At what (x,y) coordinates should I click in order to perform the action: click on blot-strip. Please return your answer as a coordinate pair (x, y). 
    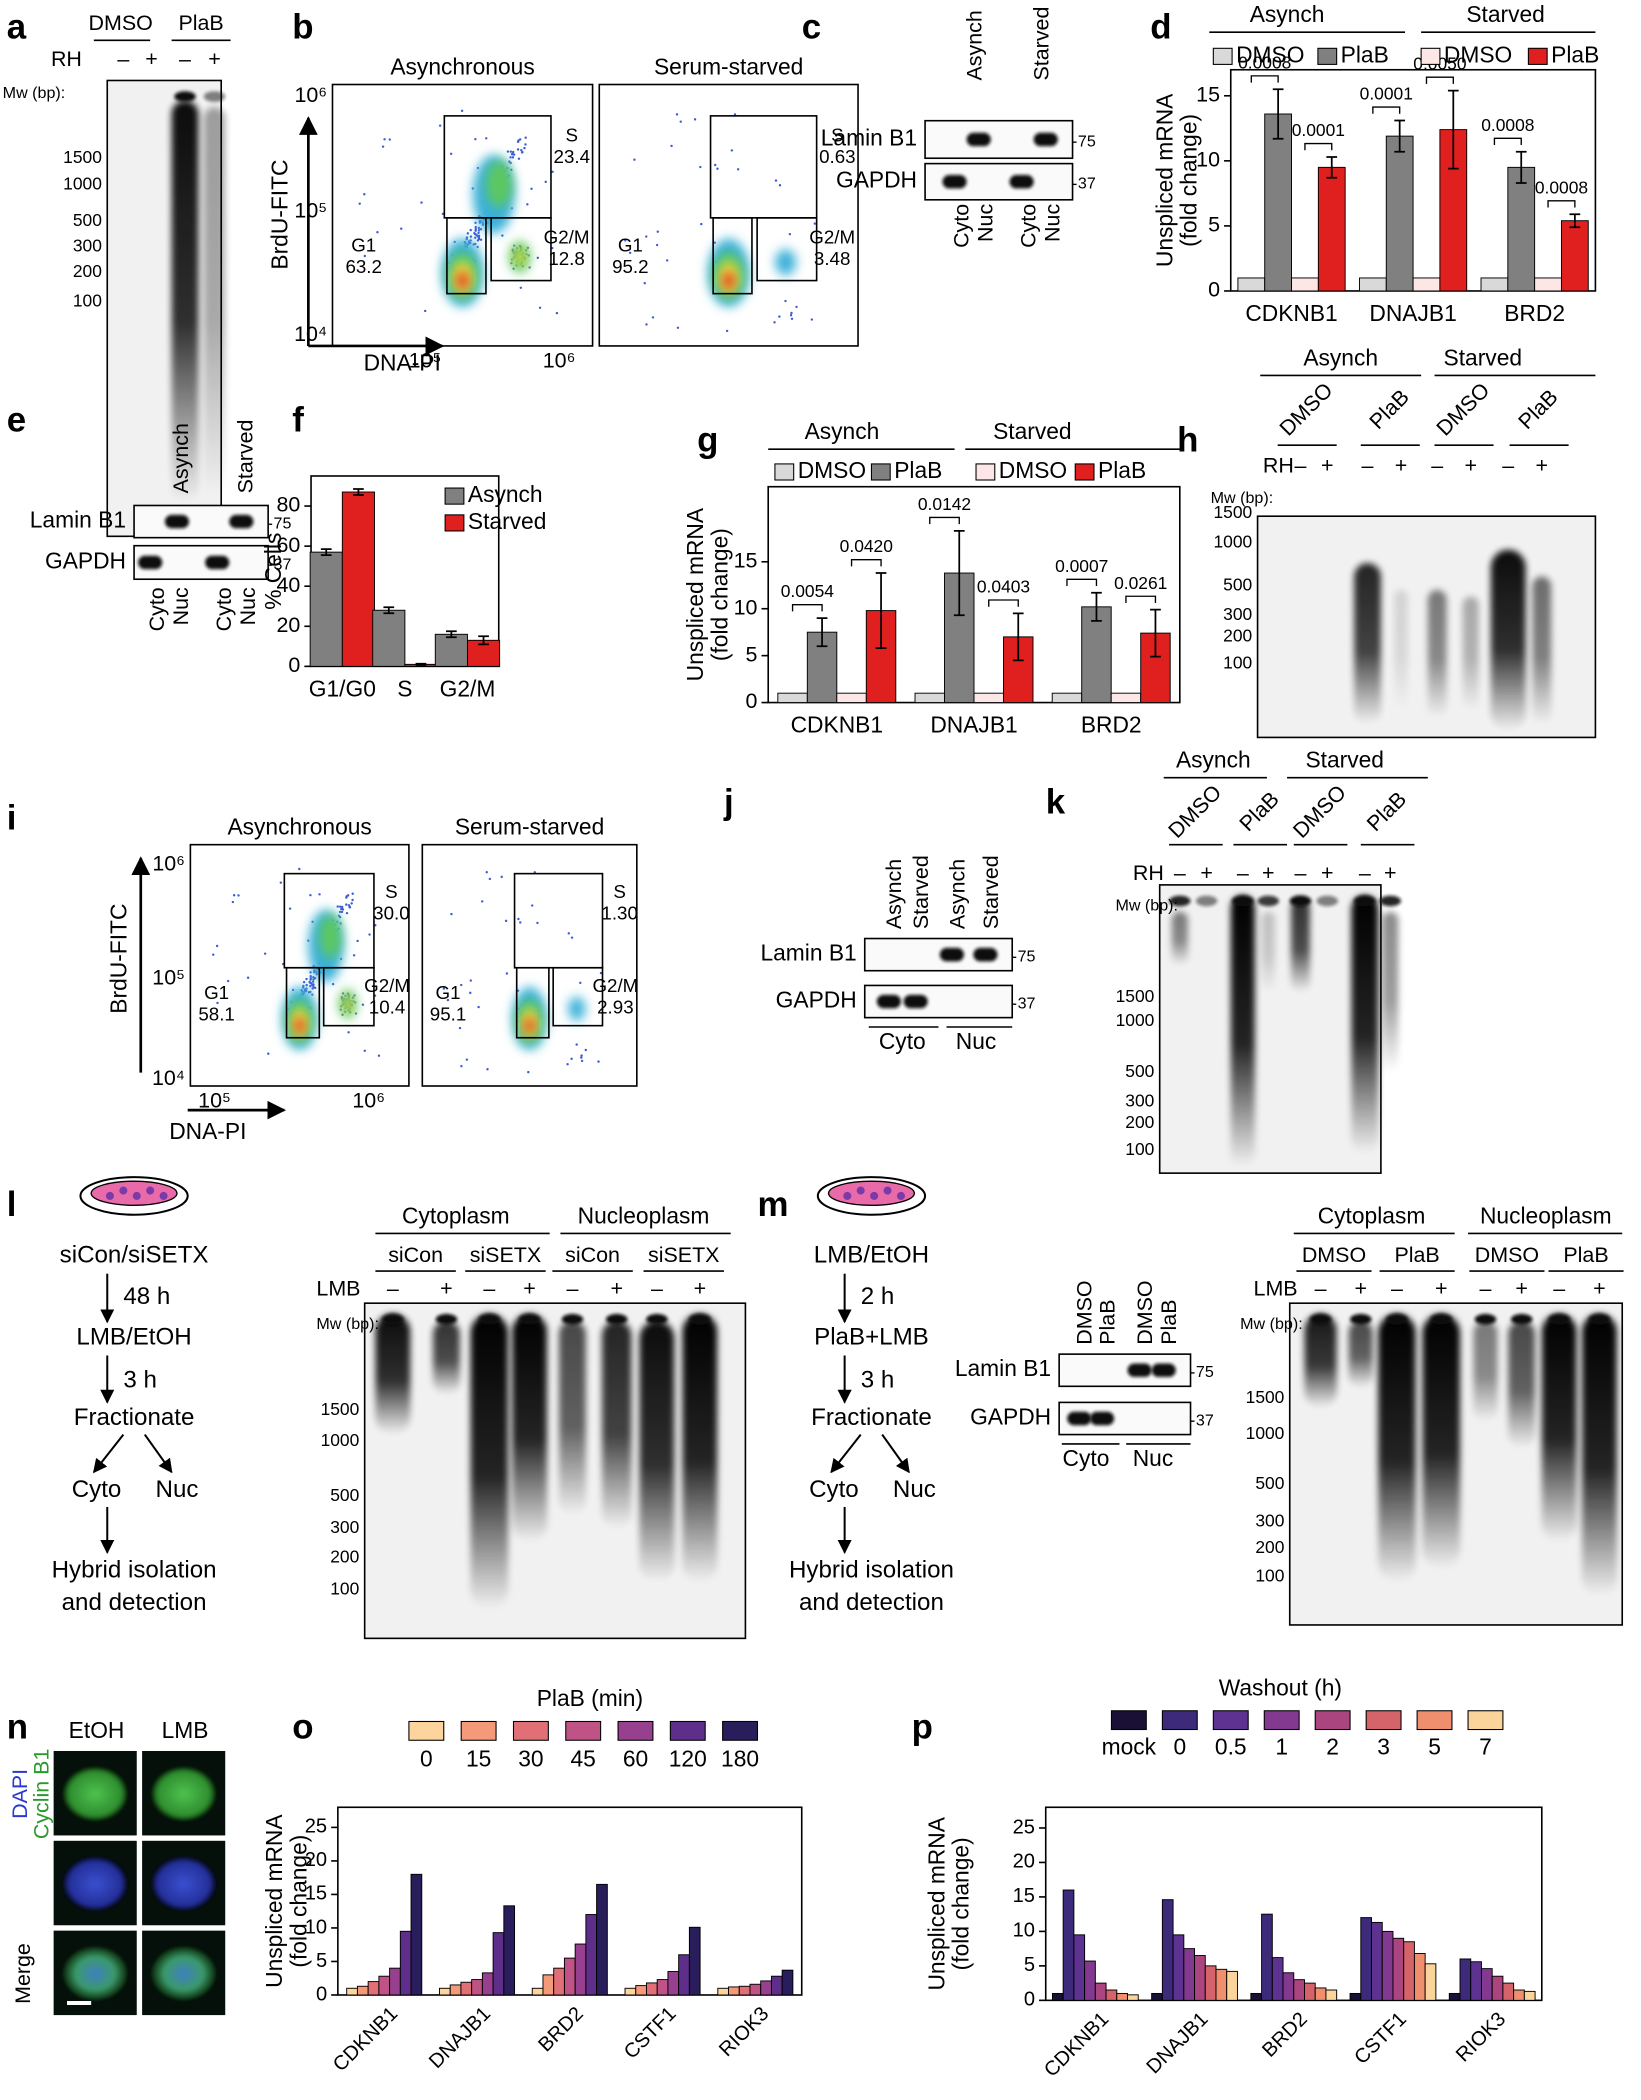
    Looking at the image, I should click on (201, 562).